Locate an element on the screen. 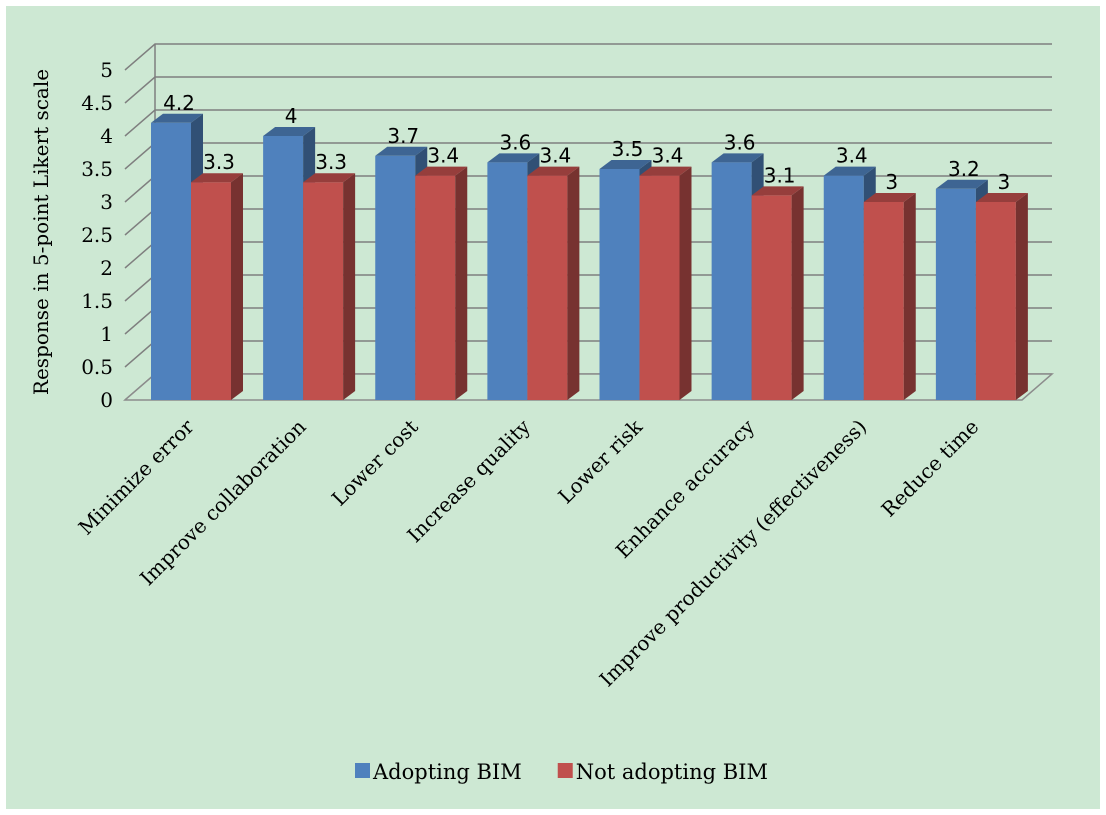  data-label: 3.5 is located at coordinates (628, 149).